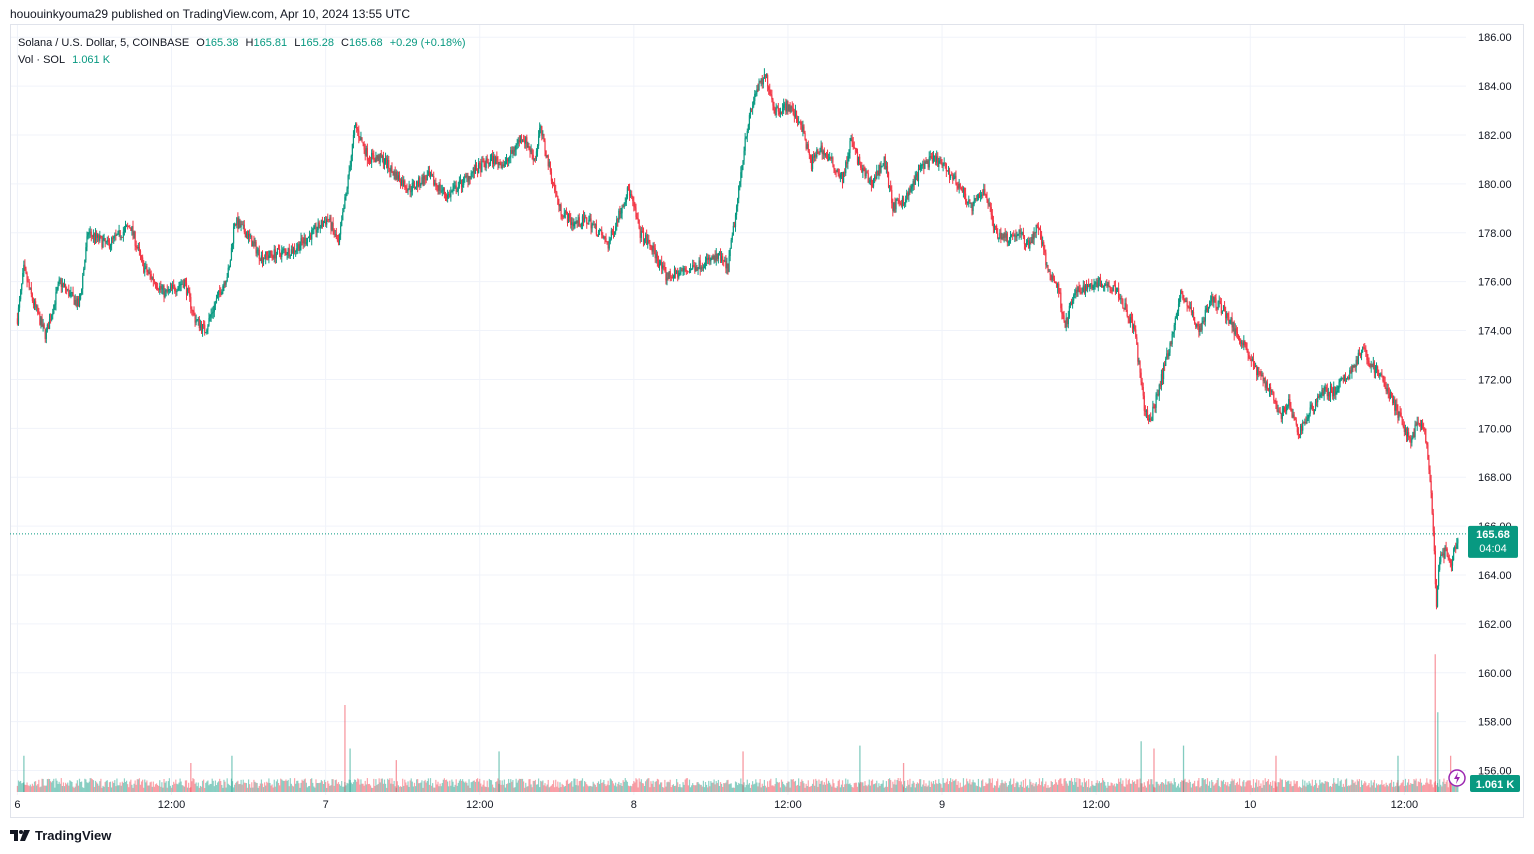 Image resolution: width=1534 pixels, height=854 pixels. Describe the element at coordinates (1495, 785) in the screenshot. I see `volume-badge-value: 1.061 K` at that location.